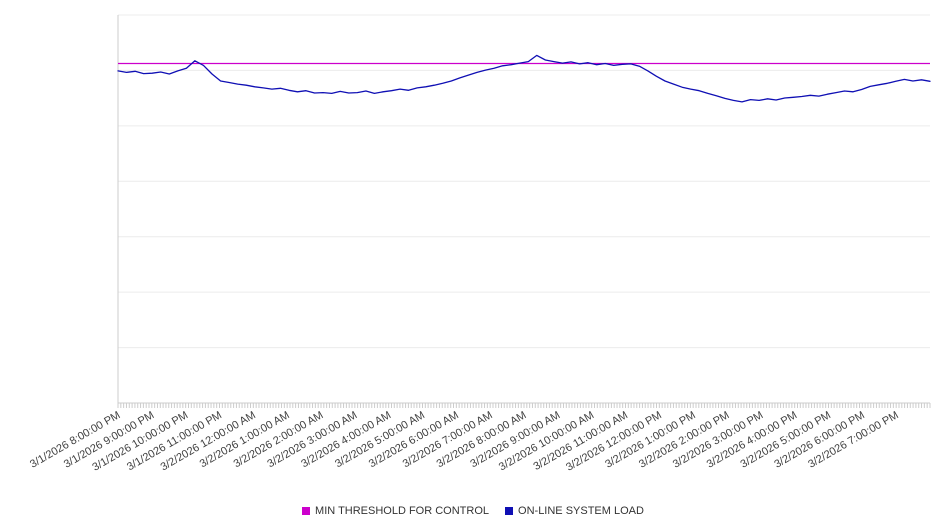  What do you see at coordinates (402, 511) in the screenshot?
I see `legend-label-threshold: MIN THRESHOLD FOR CONTROL` at bounding box center [402, 511].